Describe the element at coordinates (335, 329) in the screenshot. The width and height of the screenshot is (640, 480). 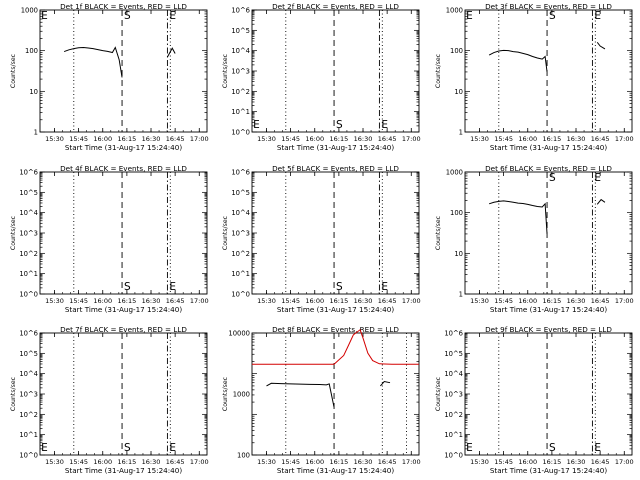
I see `chart-title: Det 8f BLACK = Events, RED = LLD` at that location.